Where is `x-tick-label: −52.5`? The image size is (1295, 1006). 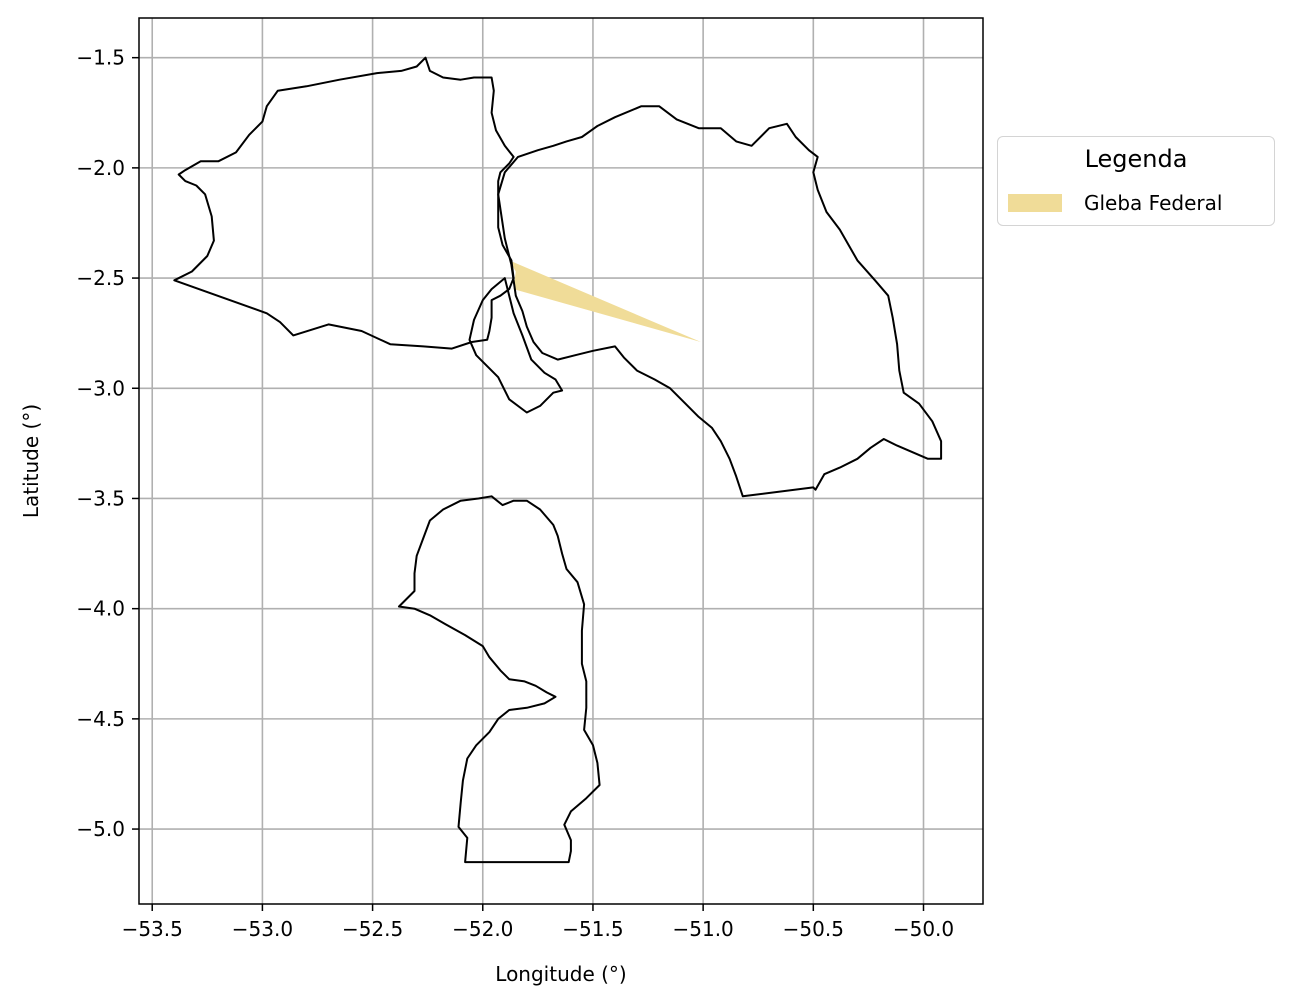
x-tick-label: −52.5 is located at coordinates (372, 929).